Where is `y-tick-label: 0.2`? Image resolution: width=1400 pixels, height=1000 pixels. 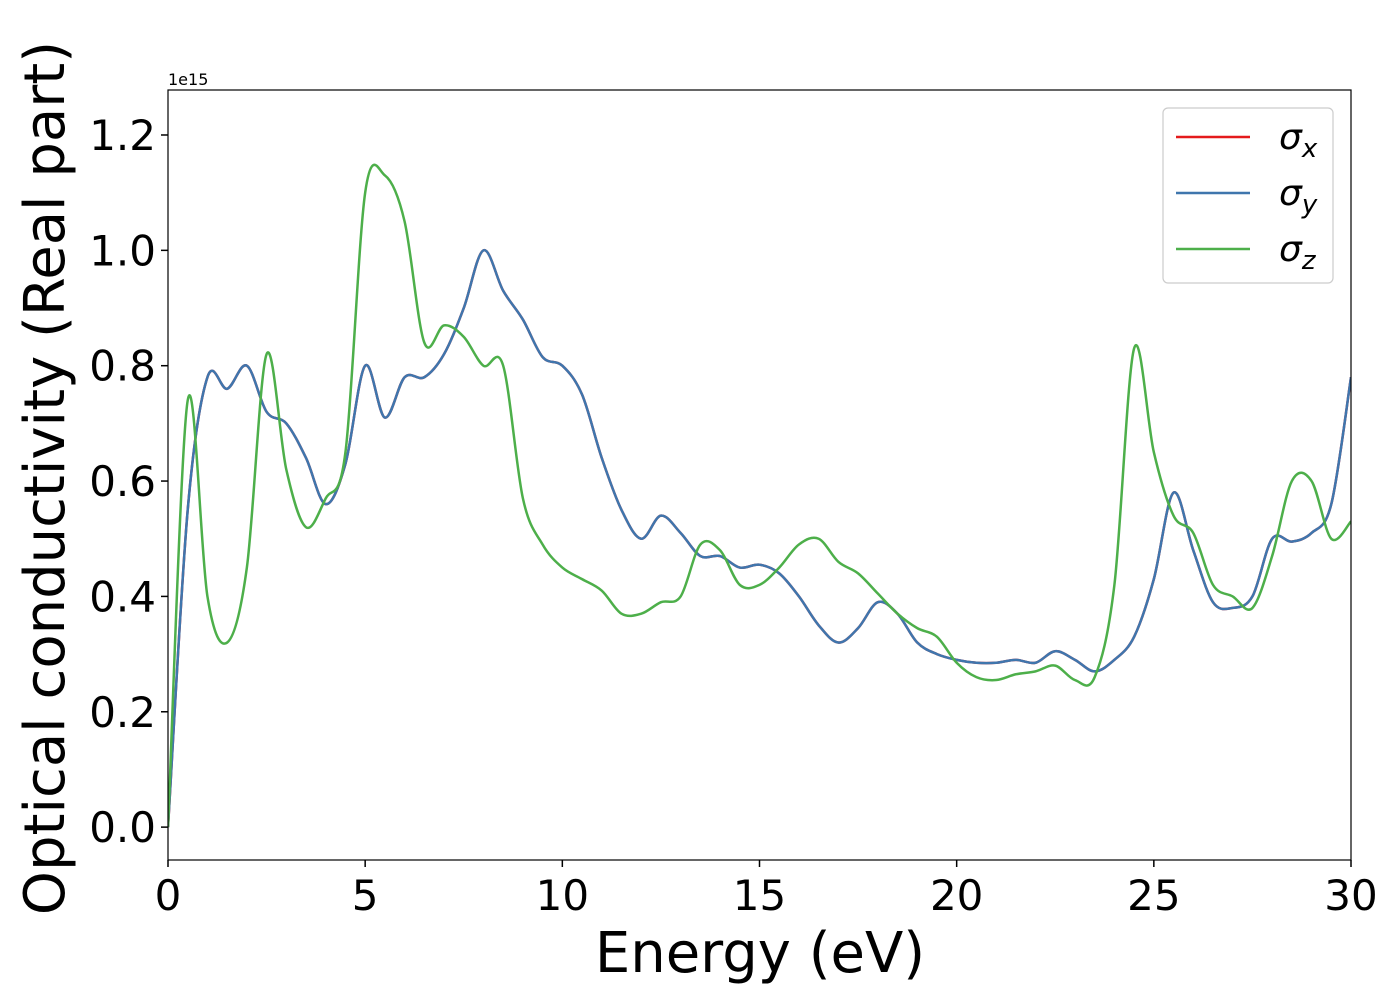
y-tick-label: 0.2 is located at coordinates (122, 712).